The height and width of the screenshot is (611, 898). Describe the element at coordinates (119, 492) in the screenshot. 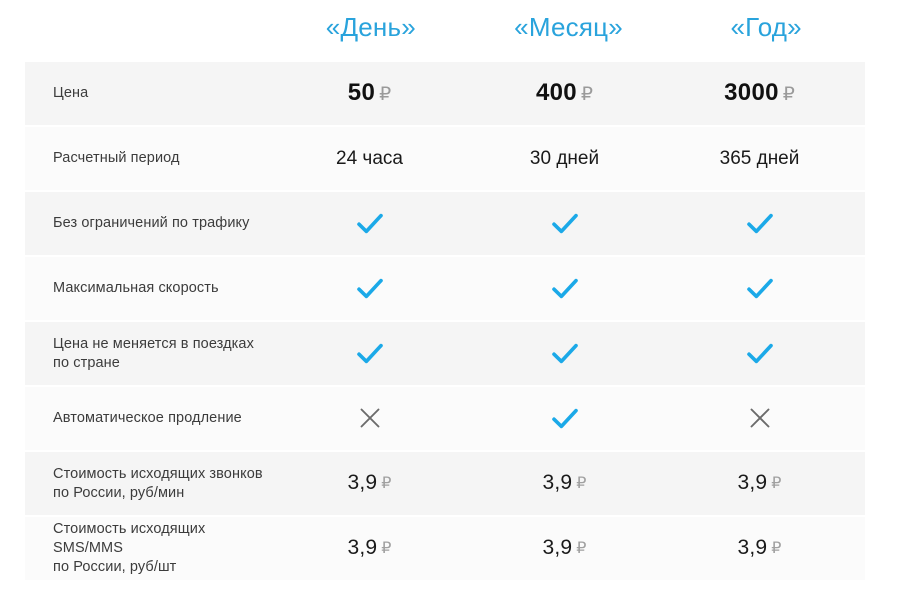

I see `row-label-line2: по России, руб/мин` at that location.